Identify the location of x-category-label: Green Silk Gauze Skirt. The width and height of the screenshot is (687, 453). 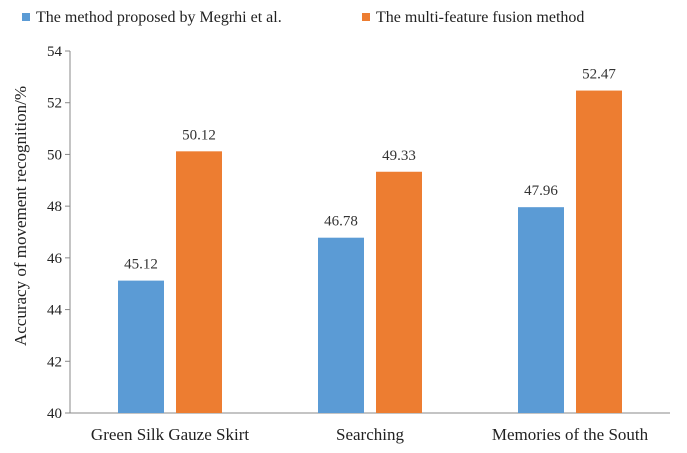
(170, 434).